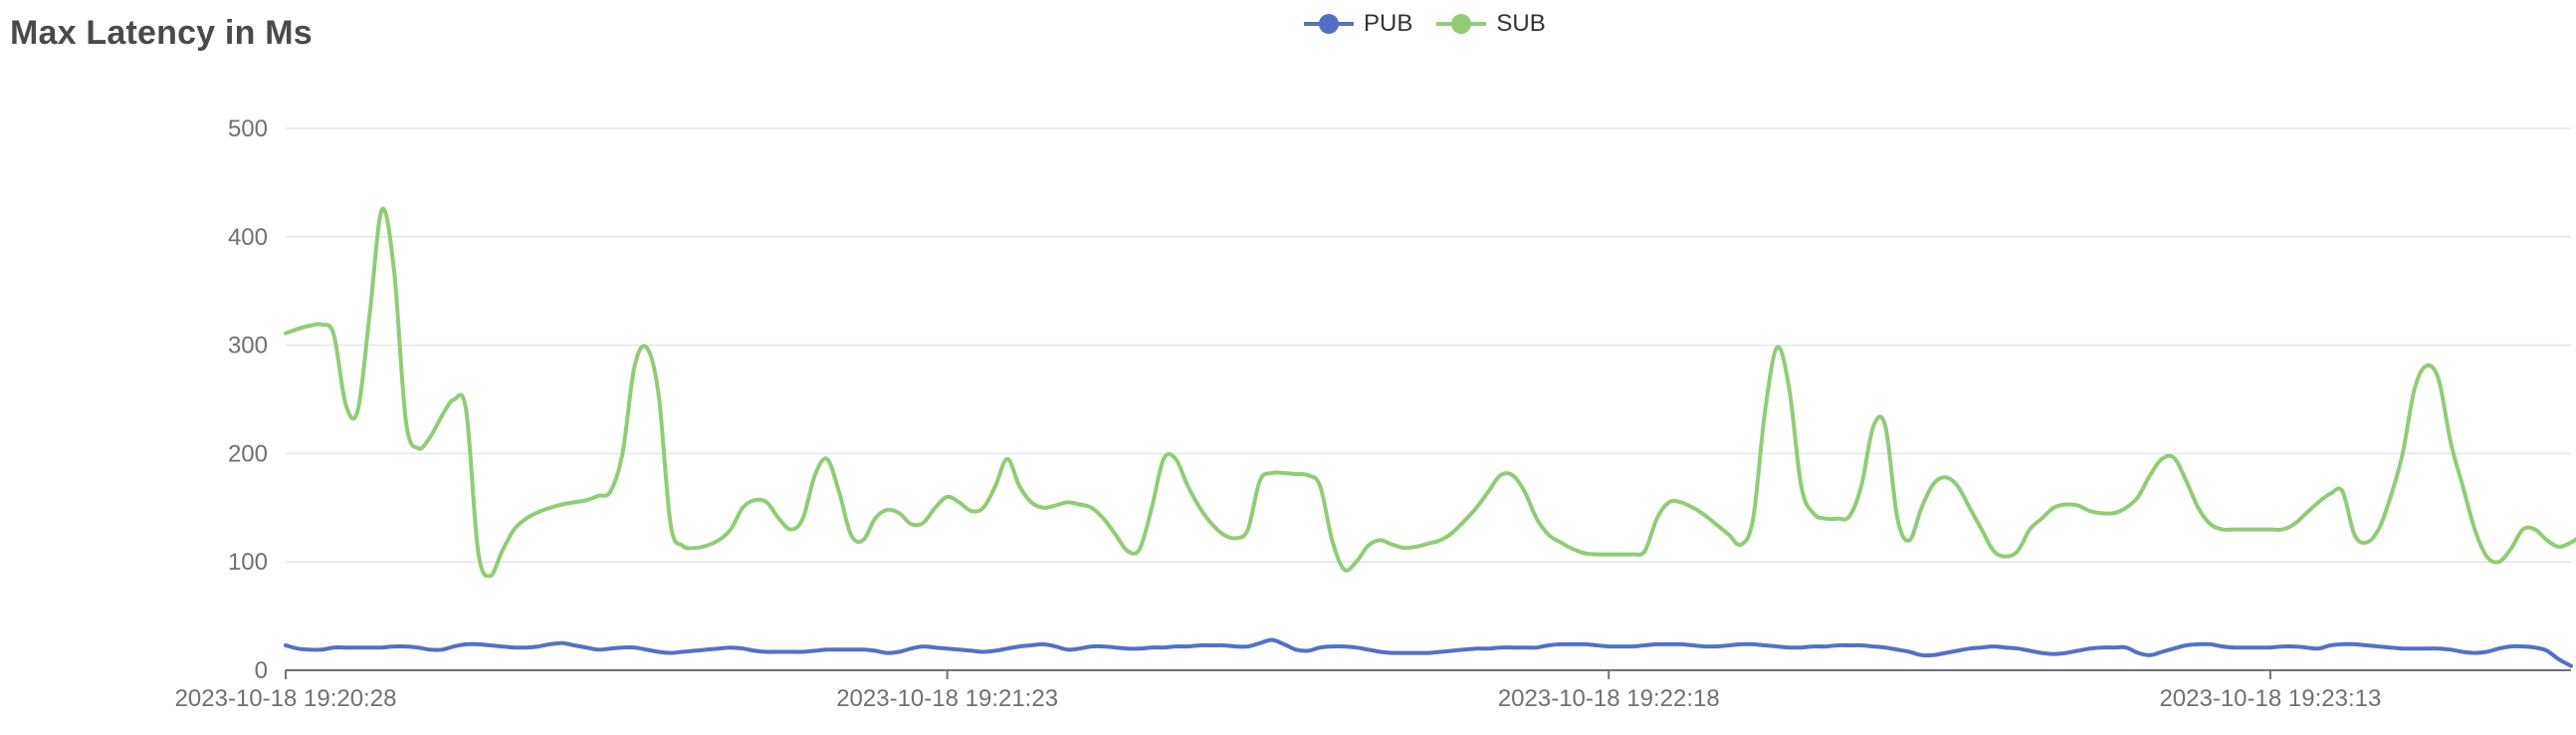 Image resolution: width=2576 pixels, height=735 pixels. I want to click on legend-label-pub: PUB, so click(1388, 23).